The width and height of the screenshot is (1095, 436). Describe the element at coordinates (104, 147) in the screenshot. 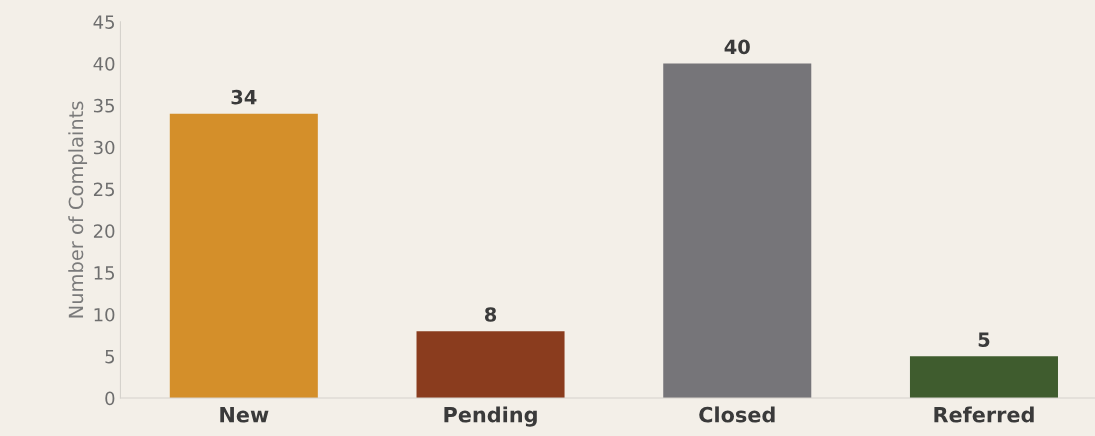

I see `y-tick-label: 30` at that location.